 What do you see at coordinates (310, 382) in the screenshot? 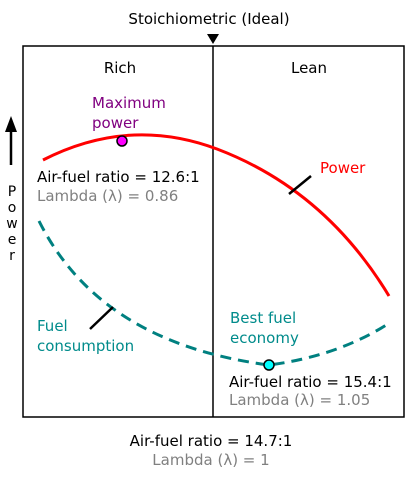
I see `best-economy-ratio: Air-fuel ratio = 15.4:1` at bounding box center [310, 382].